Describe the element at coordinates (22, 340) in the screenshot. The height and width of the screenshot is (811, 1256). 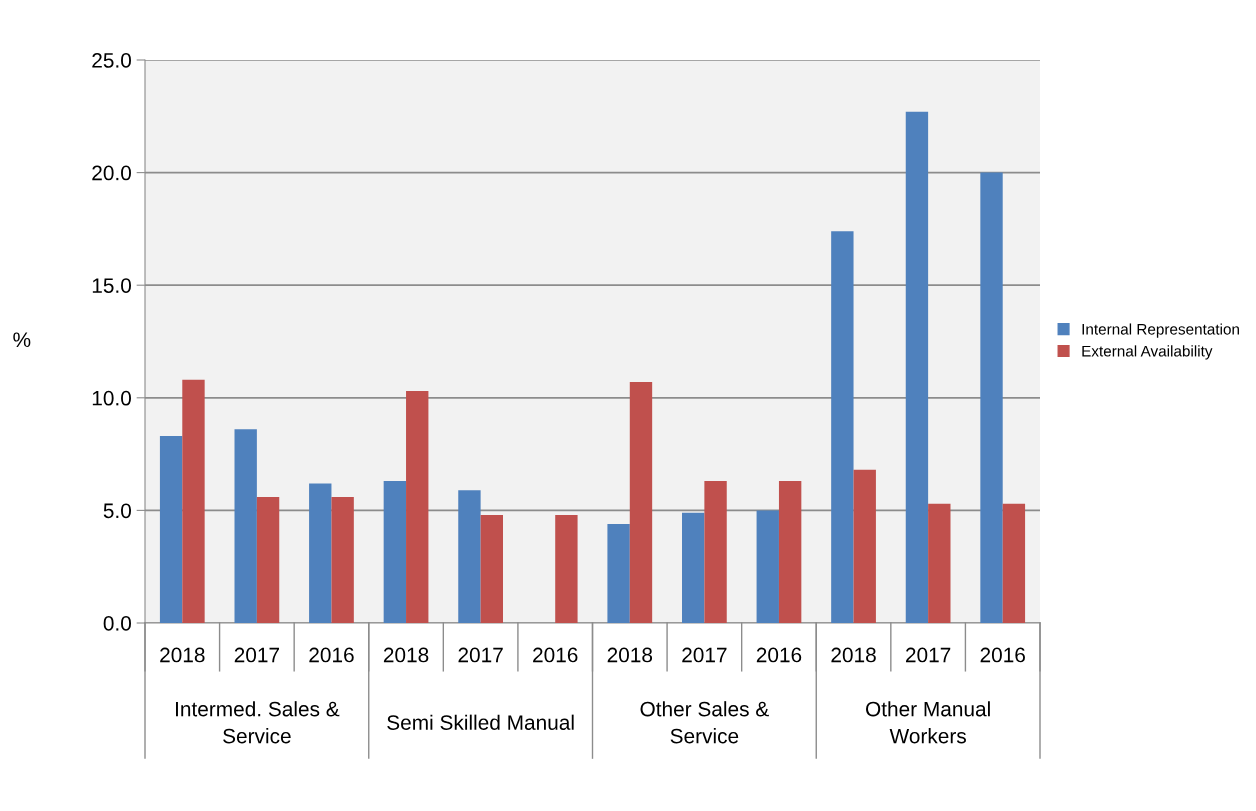
I see `y-axis-title: %` at that location.